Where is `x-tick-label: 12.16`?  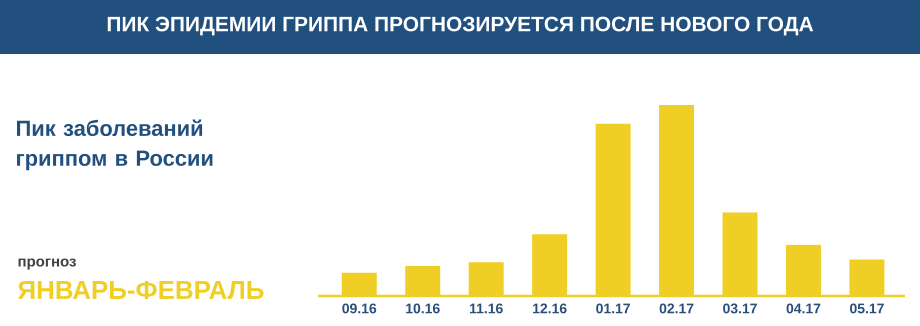
x-tick-label: 12.16 is located at coordinates (550, 309).